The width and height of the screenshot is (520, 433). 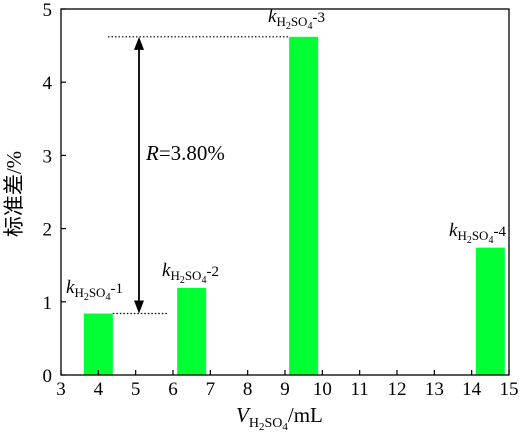 I want to click on arrow-head-down, so click(x=139, y=307).